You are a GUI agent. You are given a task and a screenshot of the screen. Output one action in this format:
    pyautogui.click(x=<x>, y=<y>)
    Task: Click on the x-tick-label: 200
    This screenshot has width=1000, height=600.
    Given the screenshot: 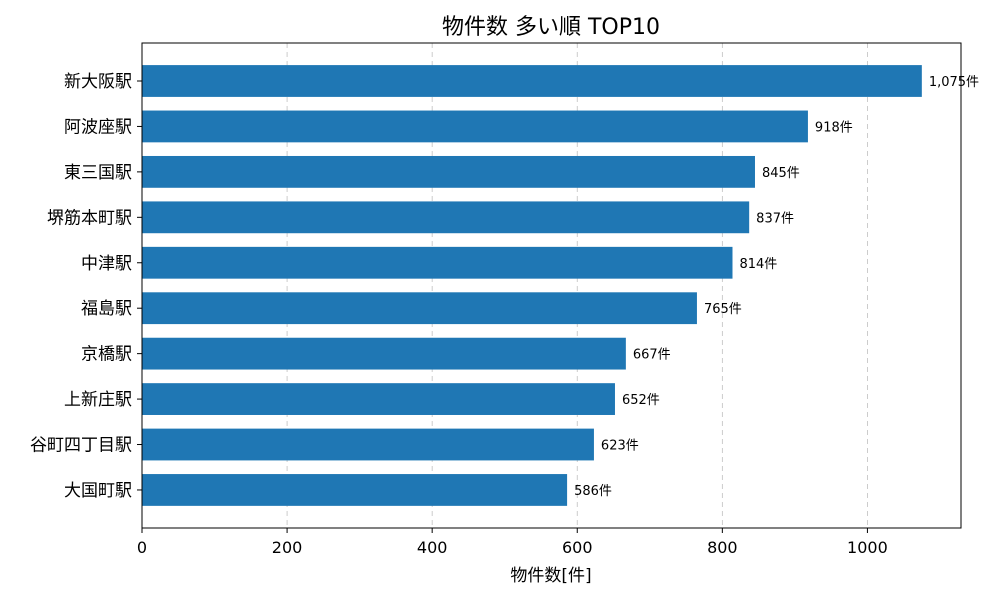 What is the action you would take?
    pyautogui.click(x=287, y=547)
    